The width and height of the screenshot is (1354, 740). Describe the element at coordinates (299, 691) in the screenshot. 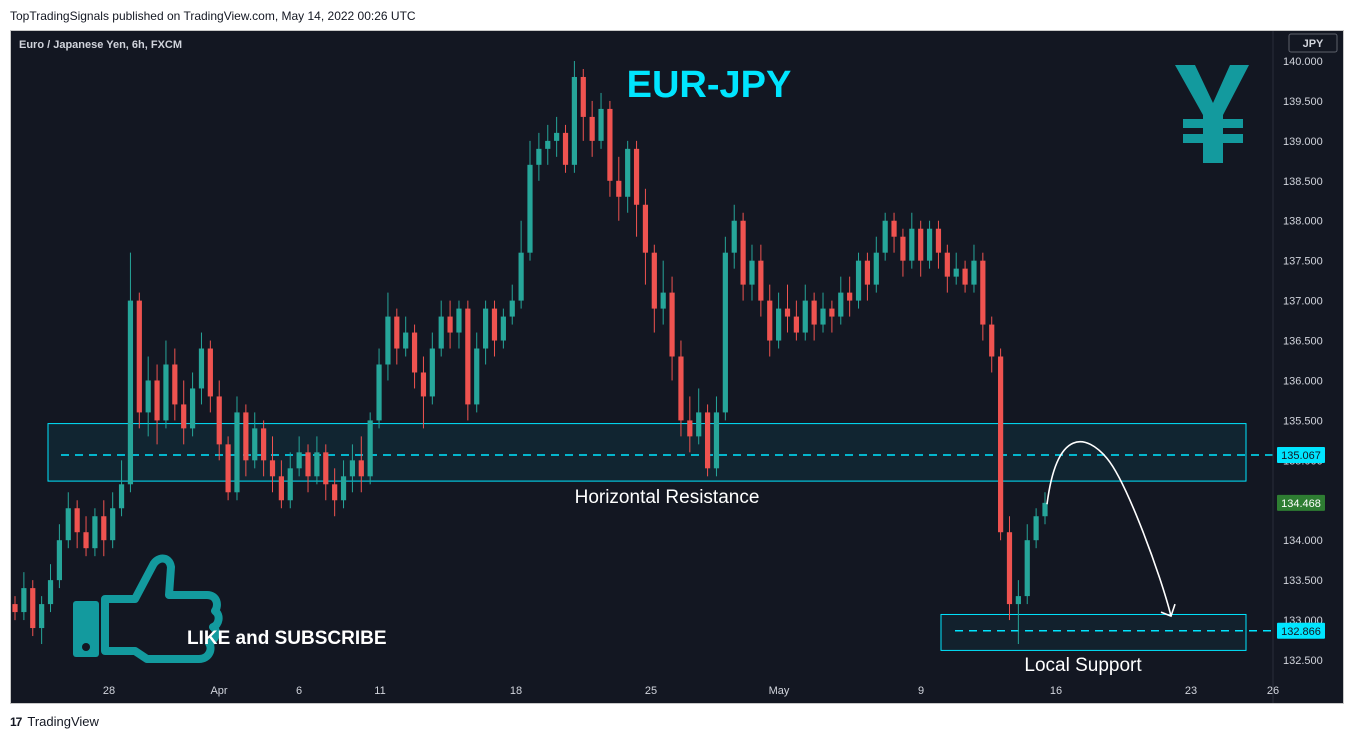

I see `x-tick-label: 6` at that location.